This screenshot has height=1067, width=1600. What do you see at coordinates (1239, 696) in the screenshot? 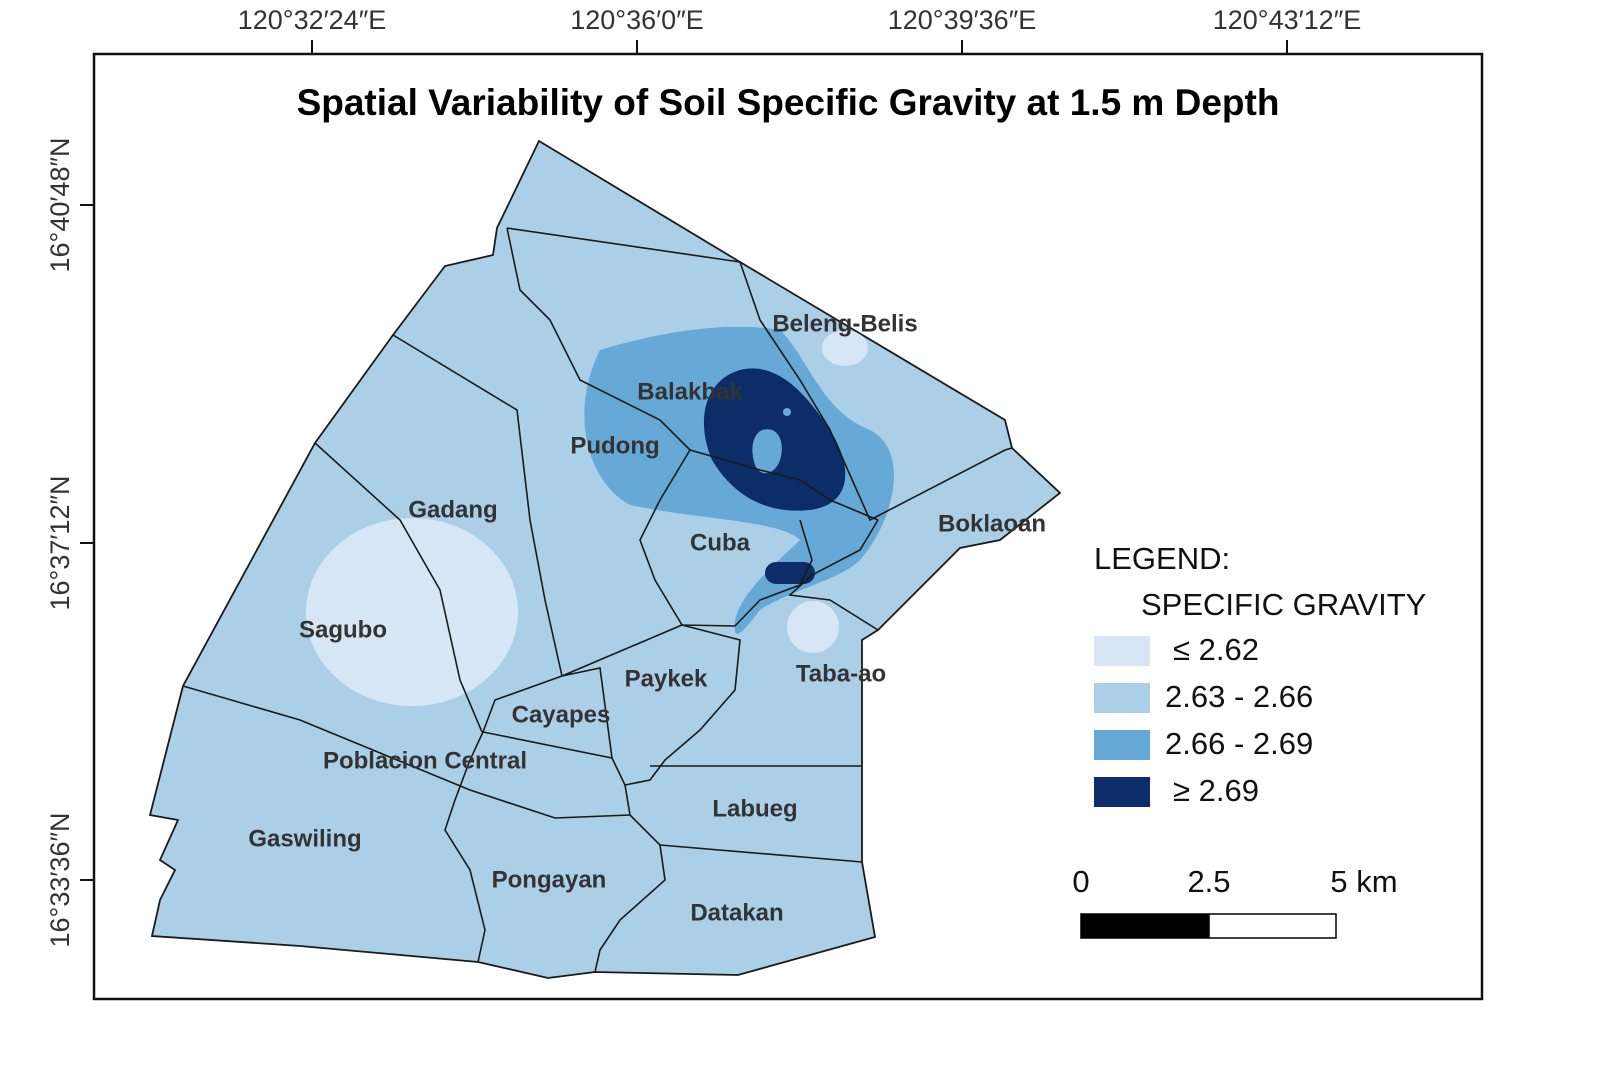
I see `legend-label: 2.63 - 2.66` at bounding box center [1239, 696].